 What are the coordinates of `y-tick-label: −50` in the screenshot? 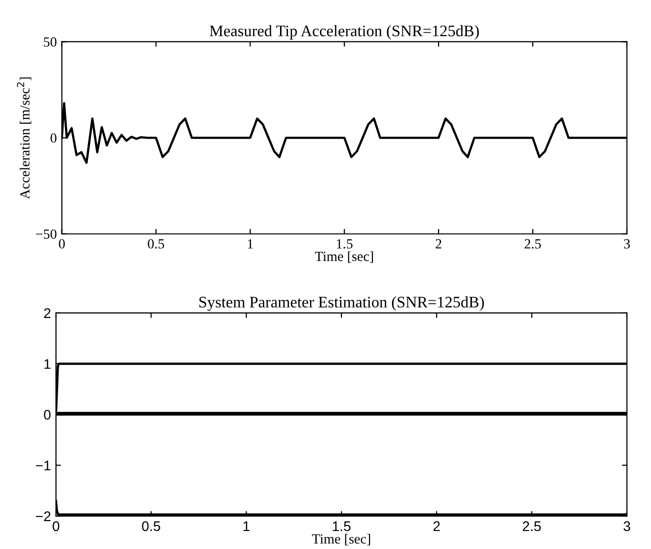 It's located at (46, 234).